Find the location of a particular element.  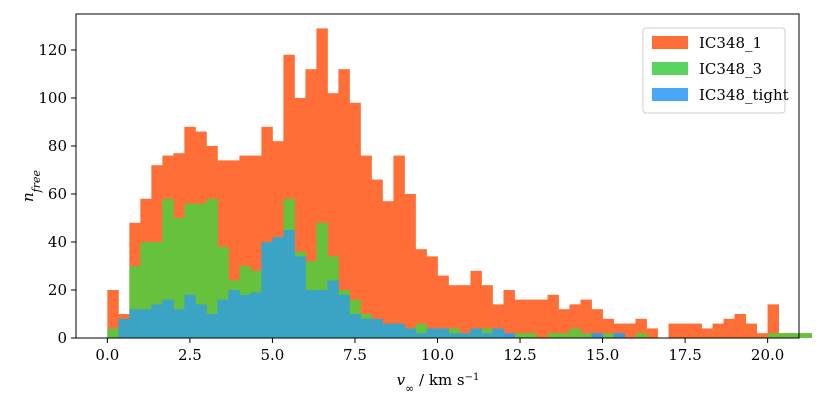

x-tick-label: 15.0 is located at coordinates (602, 355).